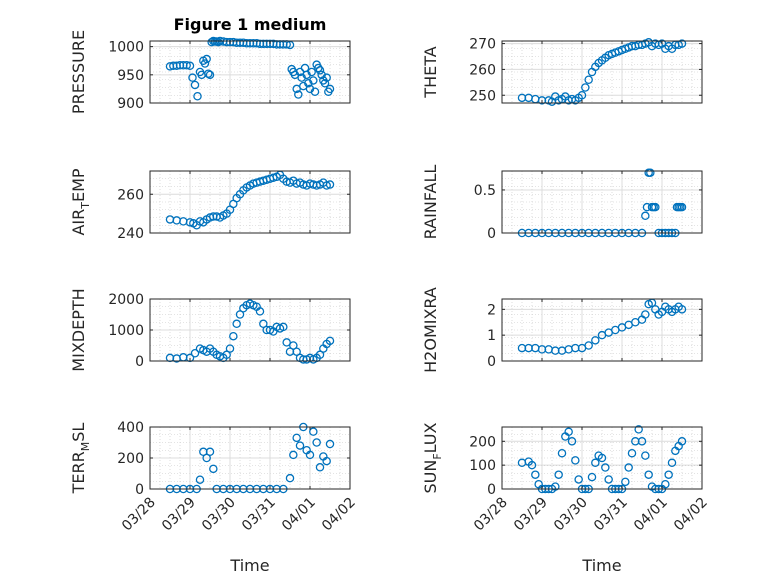  I want to click on y-tick-label: 100, so click(482, 466).